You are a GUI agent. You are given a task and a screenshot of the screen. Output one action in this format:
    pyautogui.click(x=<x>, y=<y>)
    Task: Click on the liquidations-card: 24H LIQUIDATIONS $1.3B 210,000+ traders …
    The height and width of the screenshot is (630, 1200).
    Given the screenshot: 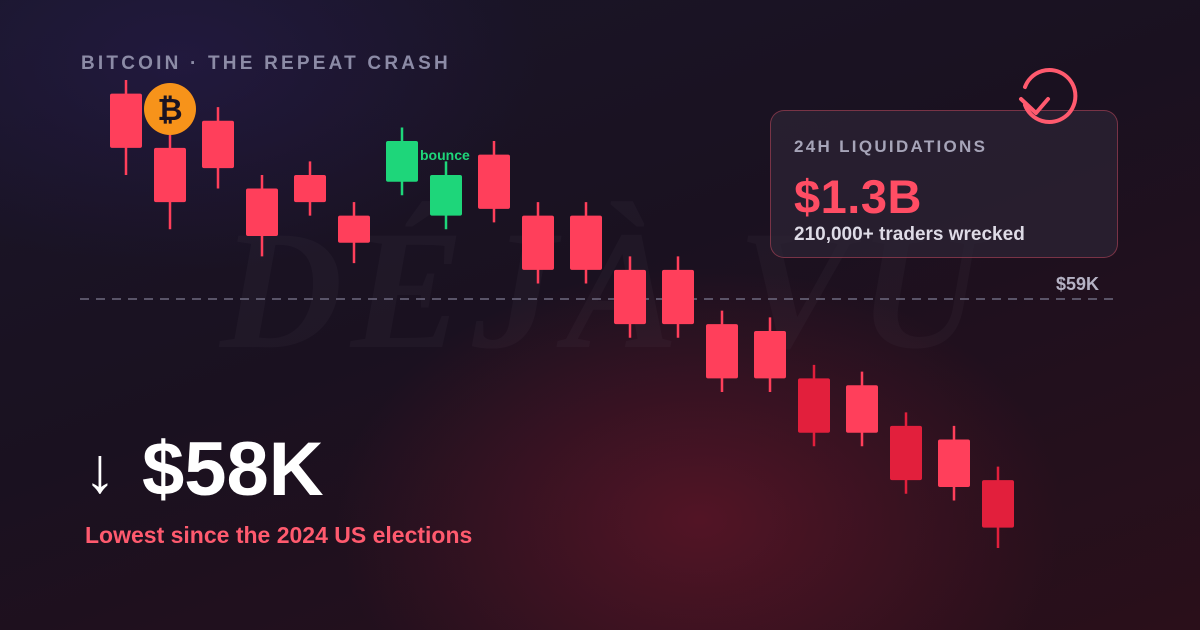 What is the action you would take?
    pyautogui.click(x=944, y=184)
    